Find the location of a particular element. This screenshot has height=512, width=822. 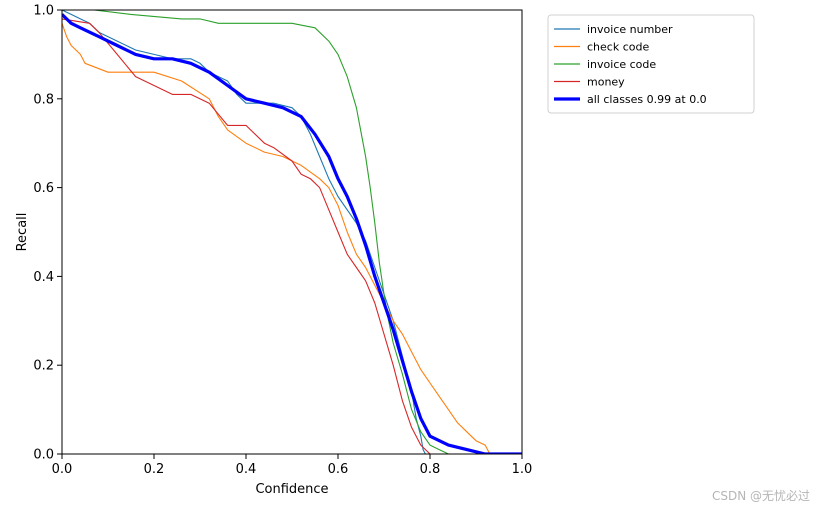

legend-frame is located at coordinates (651, 64).